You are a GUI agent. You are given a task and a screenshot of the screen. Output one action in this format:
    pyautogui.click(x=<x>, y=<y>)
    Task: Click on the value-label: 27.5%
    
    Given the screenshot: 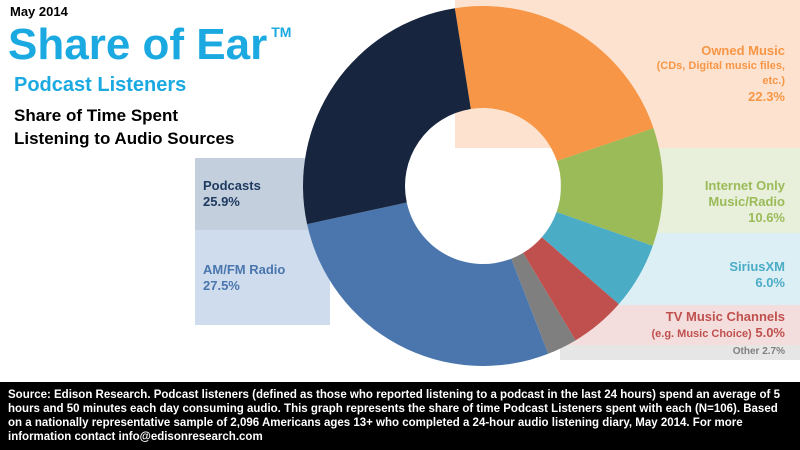 What is the action you would take?
    pyautogui.click(x=221, y=285)
    